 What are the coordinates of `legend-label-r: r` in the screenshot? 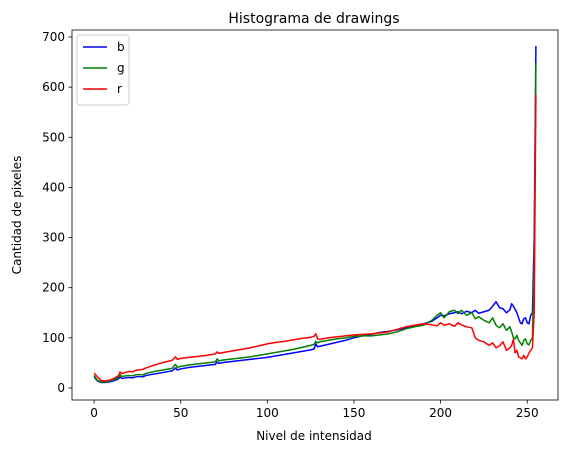 It's located at (119, 89).